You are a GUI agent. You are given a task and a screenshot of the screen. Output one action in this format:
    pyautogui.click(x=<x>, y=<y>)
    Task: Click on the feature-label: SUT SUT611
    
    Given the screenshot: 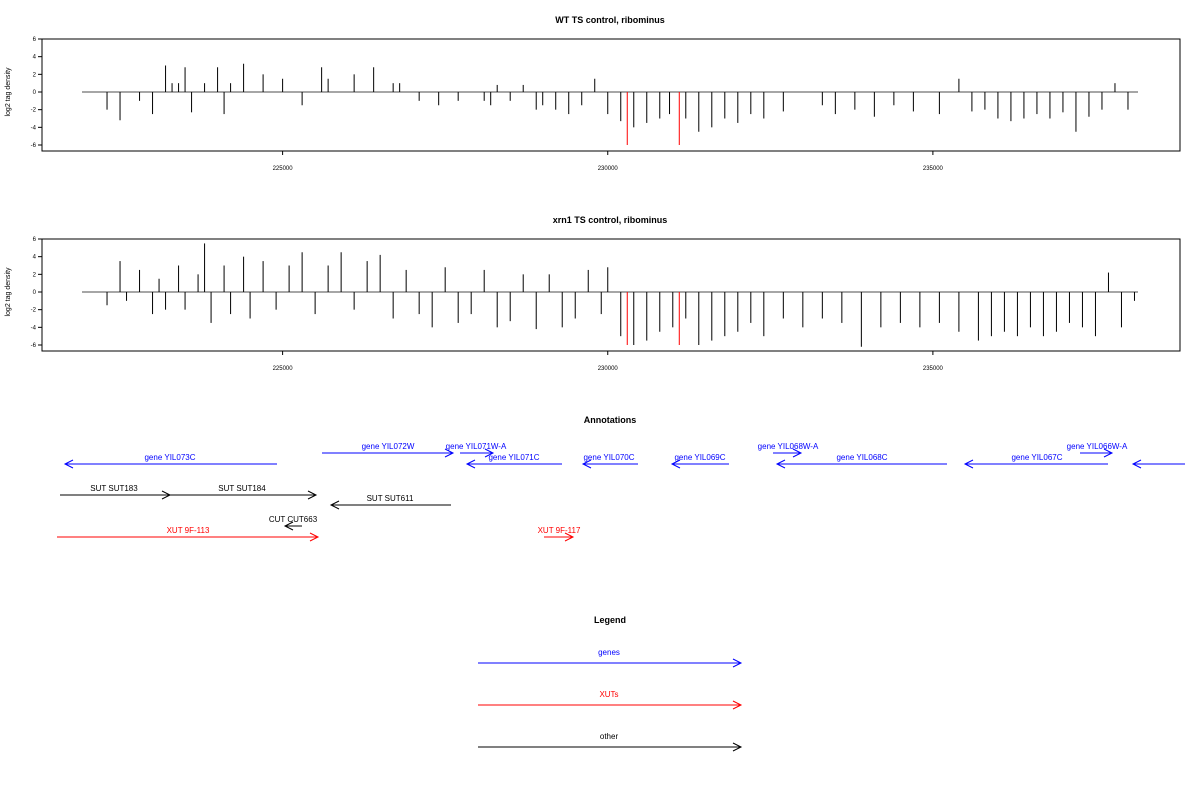 What is the action you would take?
    pyautogui.click(x=390, y=498)
    